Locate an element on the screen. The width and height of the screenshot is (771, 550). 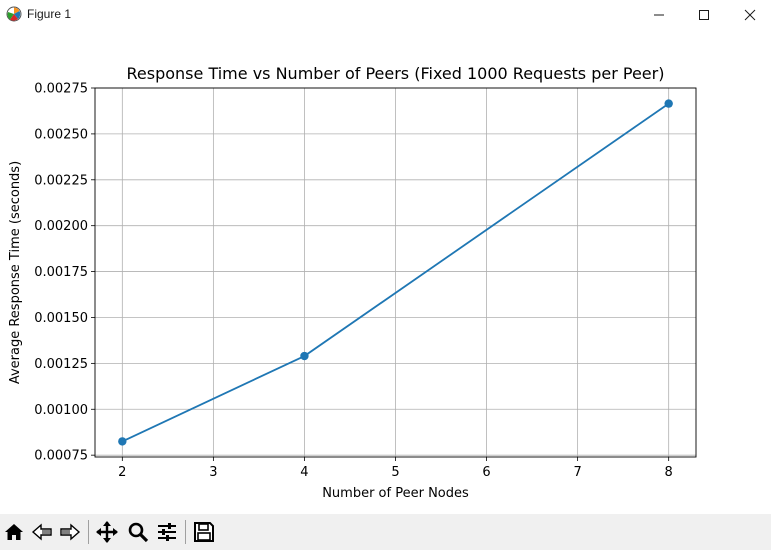
close-icon is located at coordinates (750, 15).